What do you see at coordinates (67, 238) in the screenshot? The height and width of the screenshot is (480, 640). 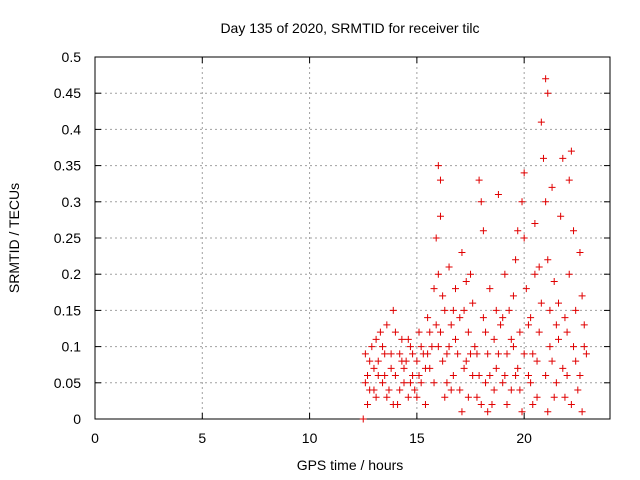 I see `y-tick-labels: 0 0.05 0.1 0.15 0.2 0.25 0.3 0.35 0.4 0.45 0.5` at bounding box center [67, 238].